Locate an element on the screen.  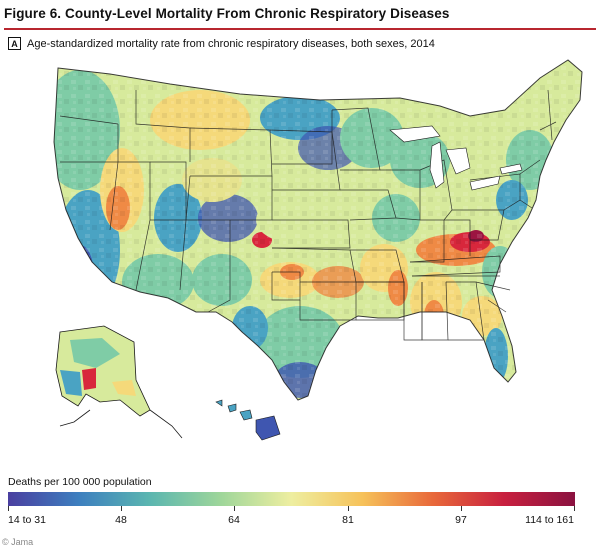
great-lakes is located at coordinates (456, 158).